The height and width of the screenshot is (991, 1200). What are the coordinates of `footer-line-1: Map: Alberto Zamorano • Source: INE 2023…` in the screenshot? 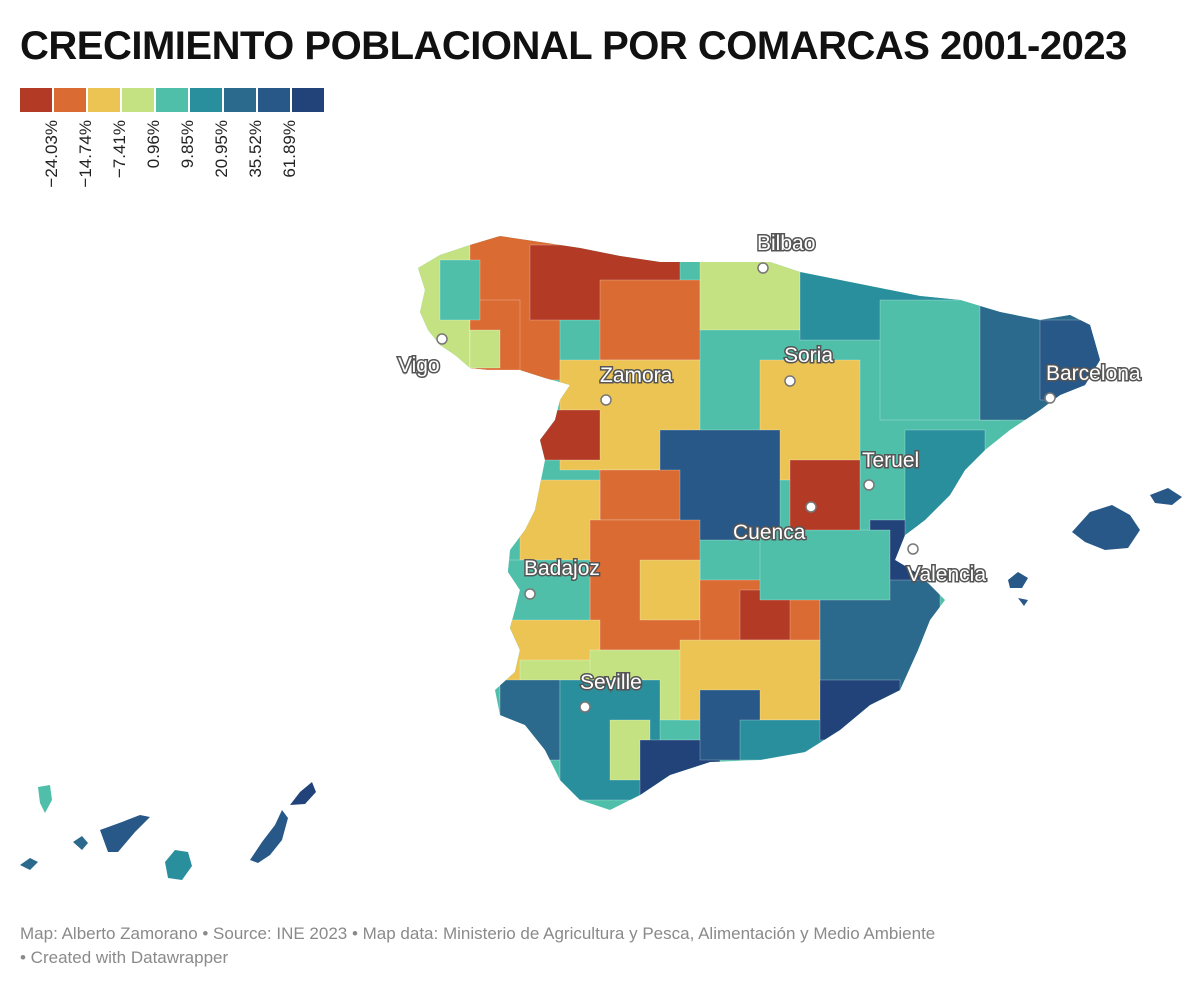 It's located at (478, 933).